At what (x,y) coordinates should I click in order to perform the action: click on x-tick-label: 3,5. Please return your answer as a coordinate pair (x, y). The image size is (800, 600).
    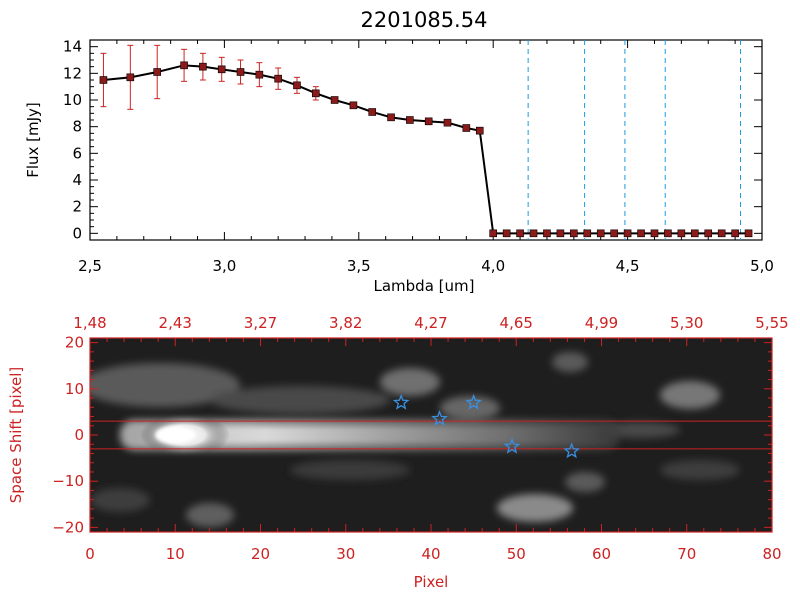
    Looking at the image, I should click on (359, 266).